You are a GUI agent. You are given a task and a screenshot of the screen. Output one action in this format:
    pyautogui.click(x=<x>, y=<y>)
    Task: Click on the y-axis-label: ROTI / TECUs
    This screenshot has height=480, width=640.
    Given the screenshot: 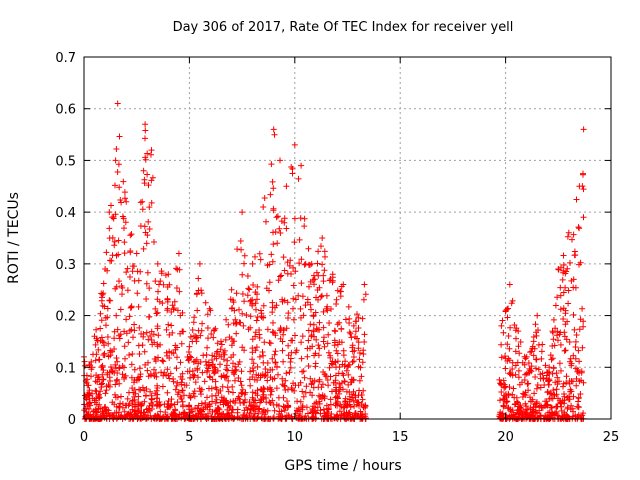 What is the action you would take?
    pyautogui.click(x=14, y=238)
    